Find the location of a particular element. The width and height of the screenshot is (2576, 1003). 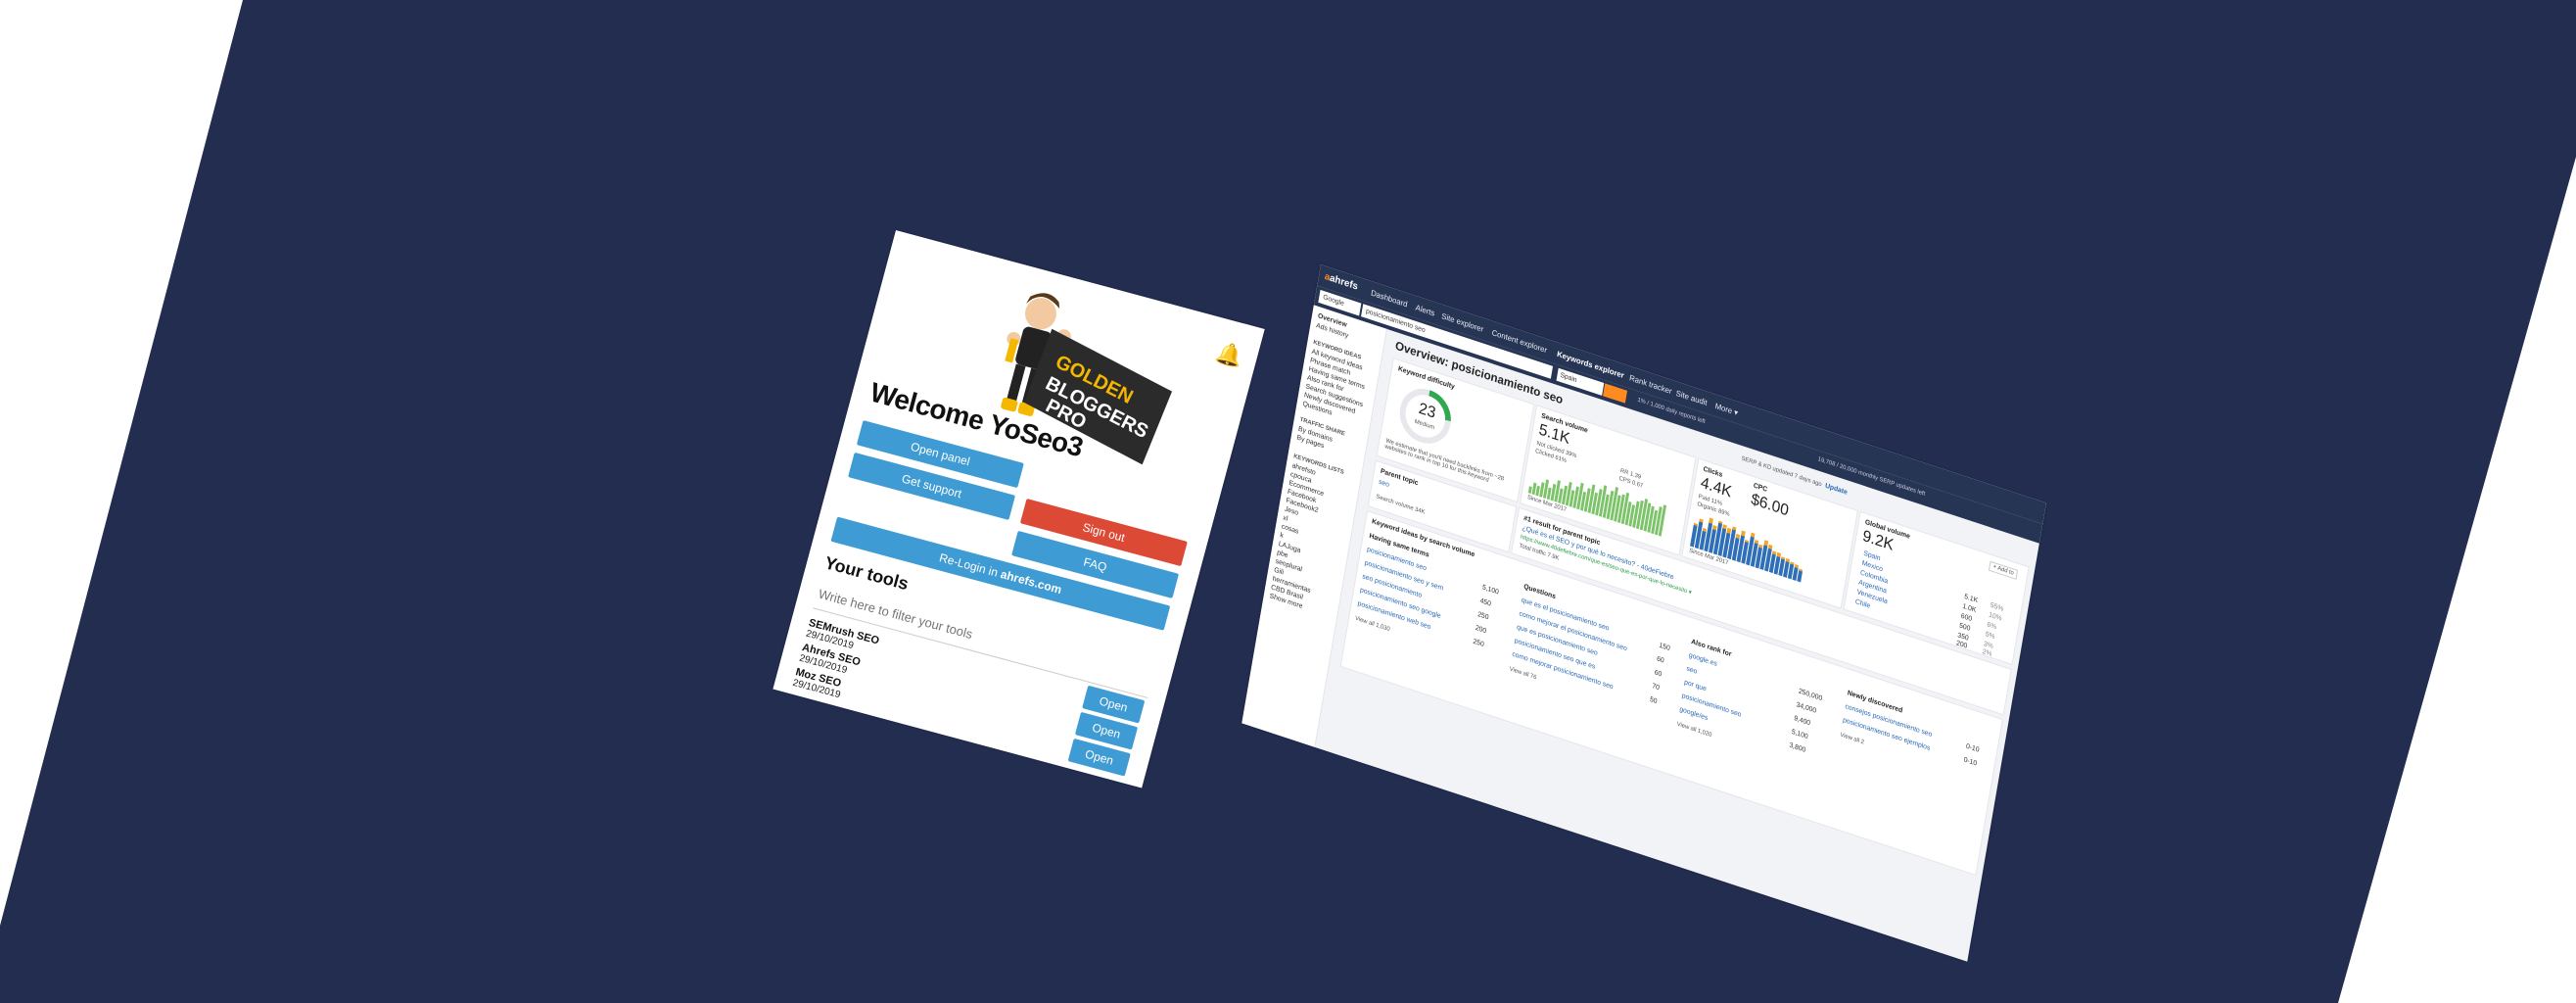

keyword-link: por que is located at coordinates (1696, 686).